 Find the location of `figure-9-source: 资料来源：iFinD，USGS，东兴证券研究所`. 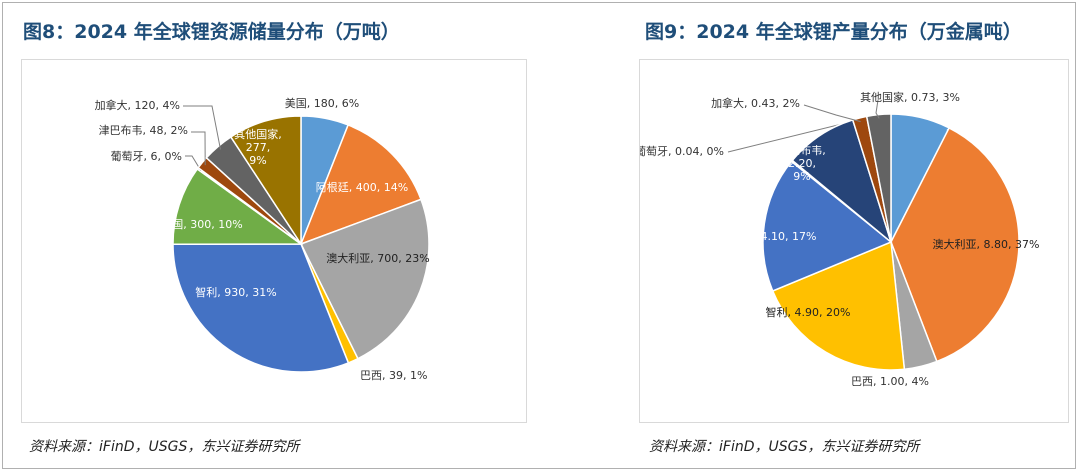

figure-9-source: 资料来源：iFinD，USGS，东兴证券研究所 is located at coordinates (784, 447).